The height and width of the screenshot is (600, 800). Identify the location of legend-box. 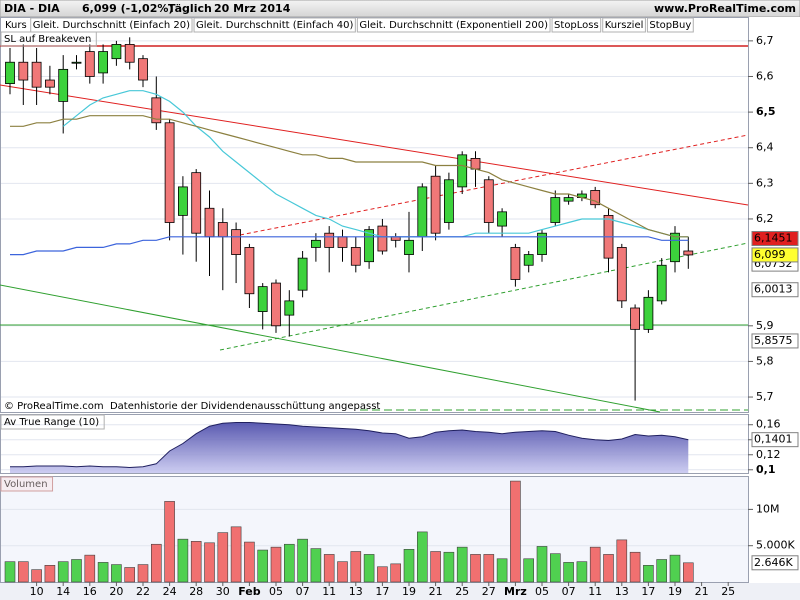
(624, 25).